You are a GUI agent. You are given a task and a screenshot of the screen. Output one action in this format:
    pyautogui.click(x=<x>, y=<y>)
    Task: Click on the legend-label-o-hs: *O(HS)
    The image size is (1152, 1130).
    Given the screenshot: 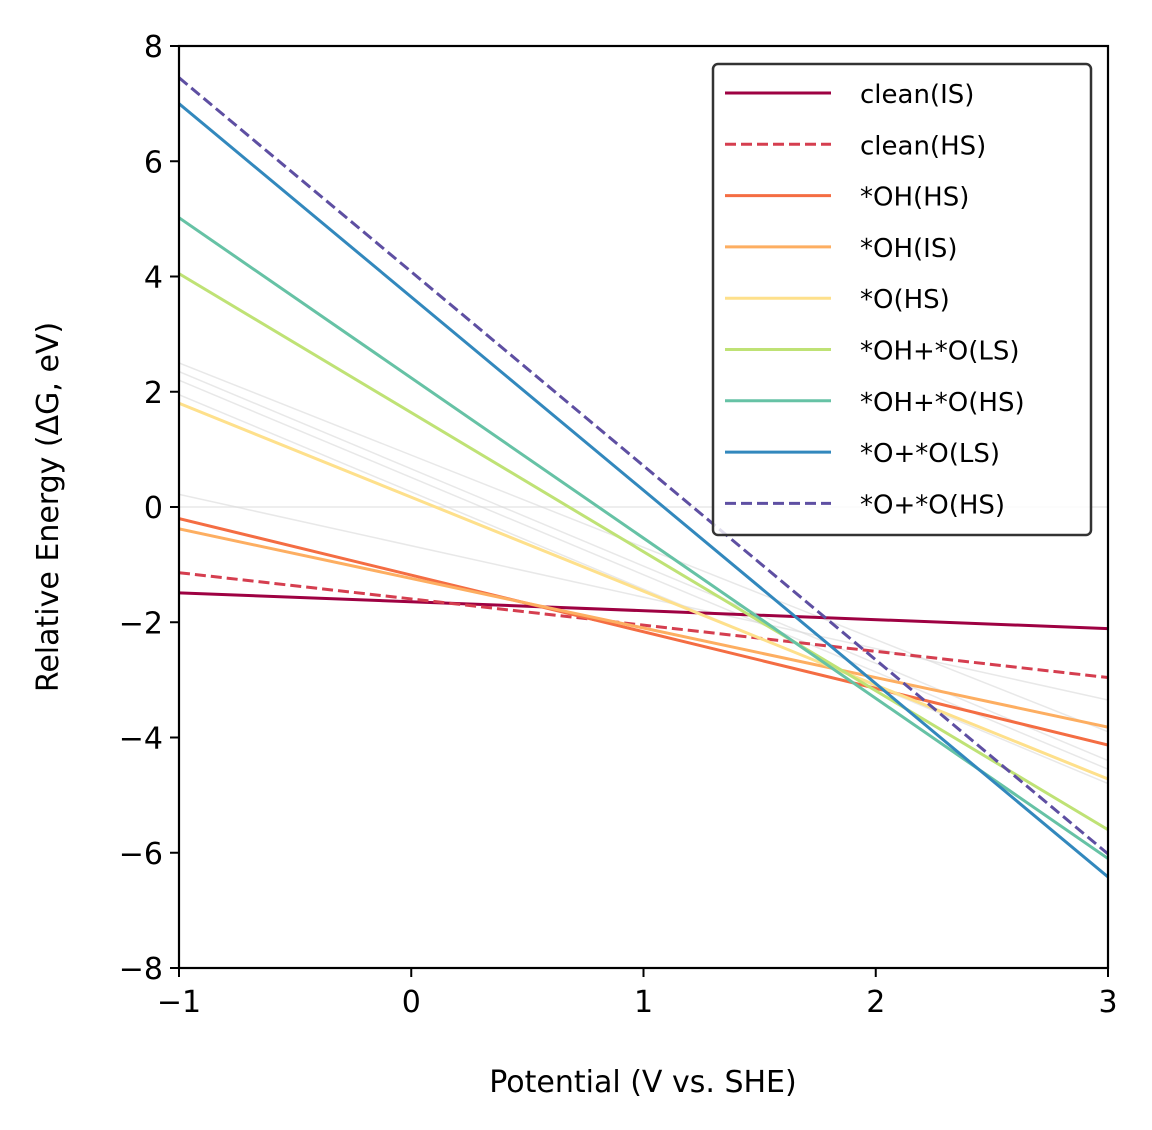 What is the action you would take?
    pyautogui.click(x=905, y=300)
    